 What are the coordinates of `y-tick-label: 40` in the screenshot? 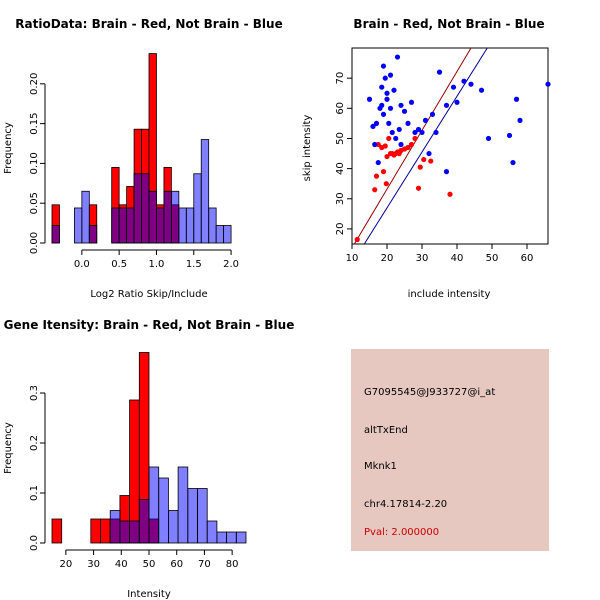 It's located at (340, 168).